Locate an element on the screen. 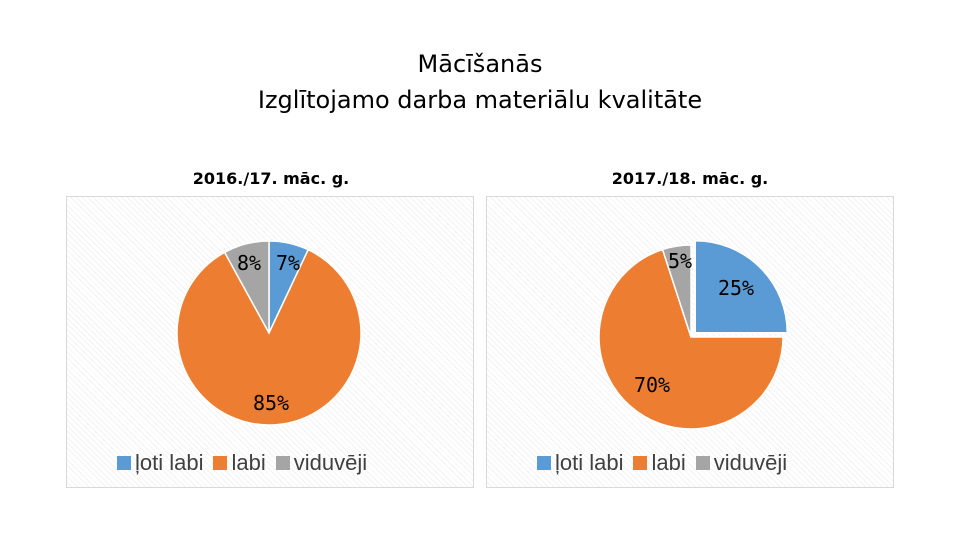 This screenshot has height=540, width=960. chart-1-title: 2016./17. māc. g. is located at coordinates (271, 178).